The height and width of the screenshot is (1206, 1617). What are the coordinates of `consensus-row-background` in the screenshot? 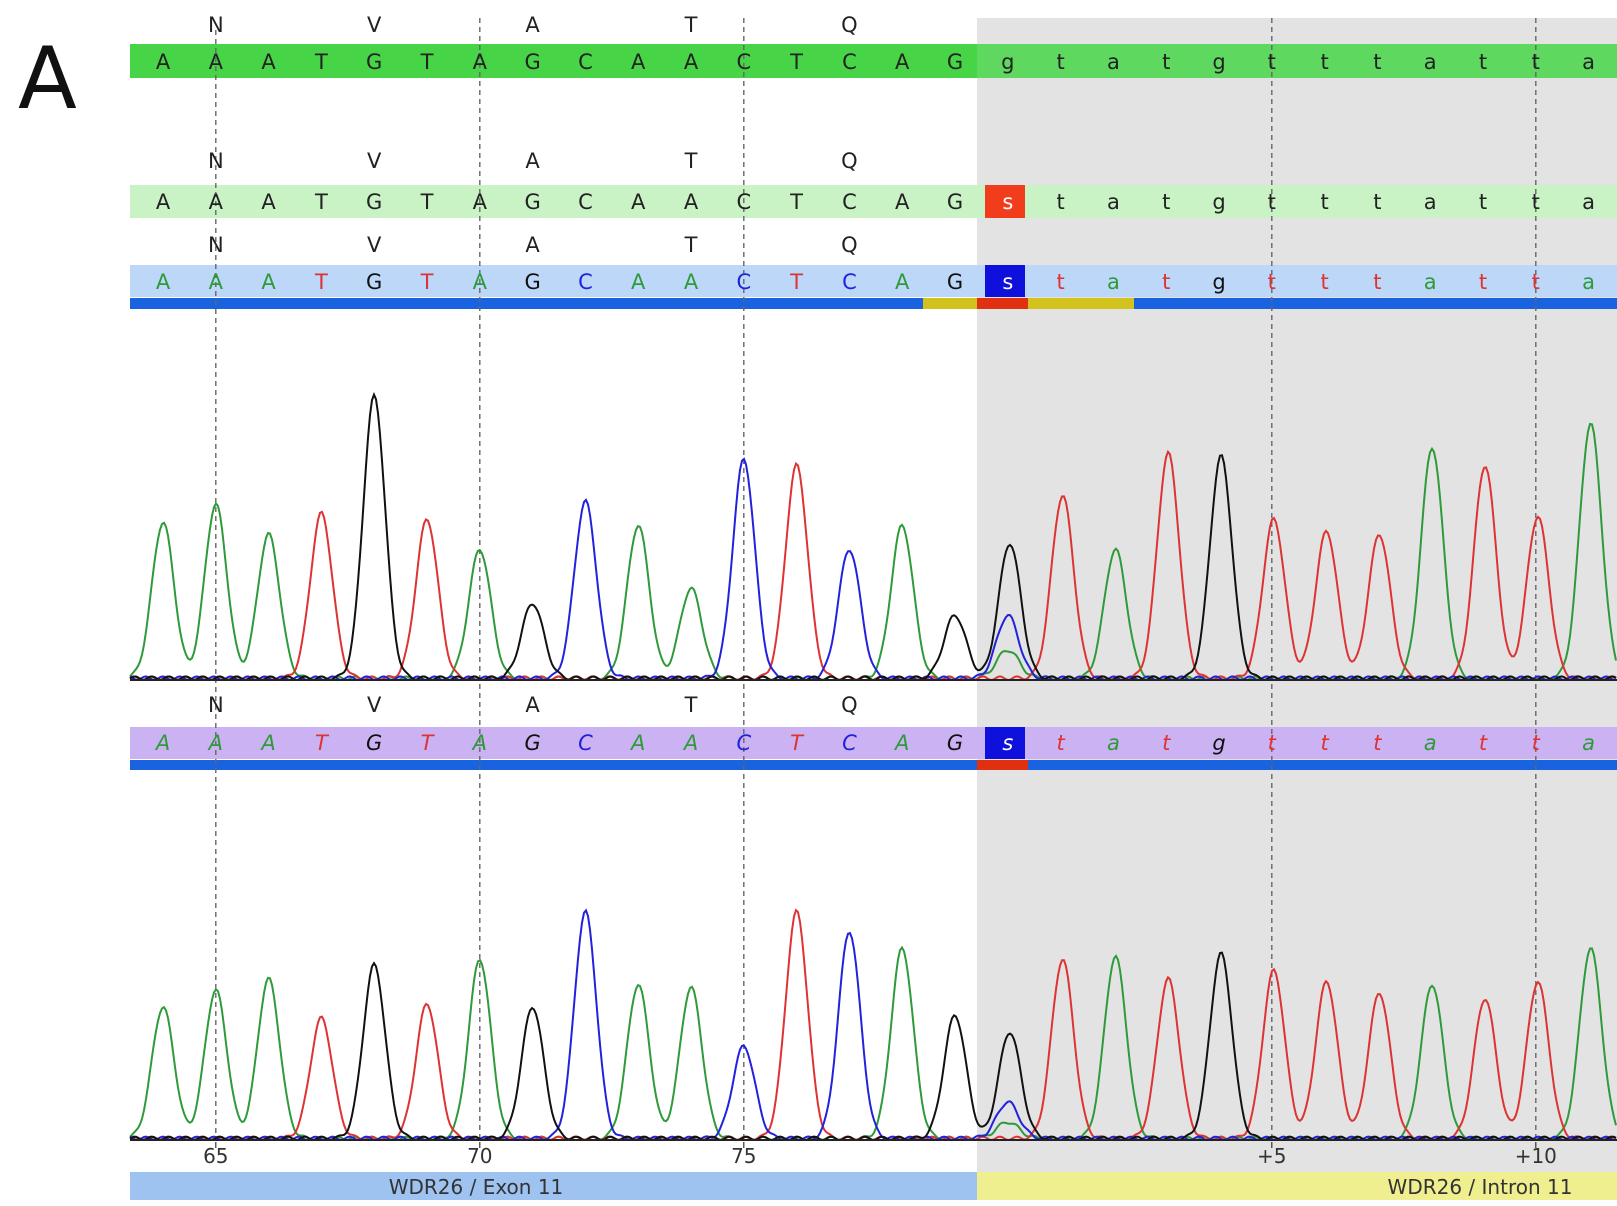 It's located at (873, 201).